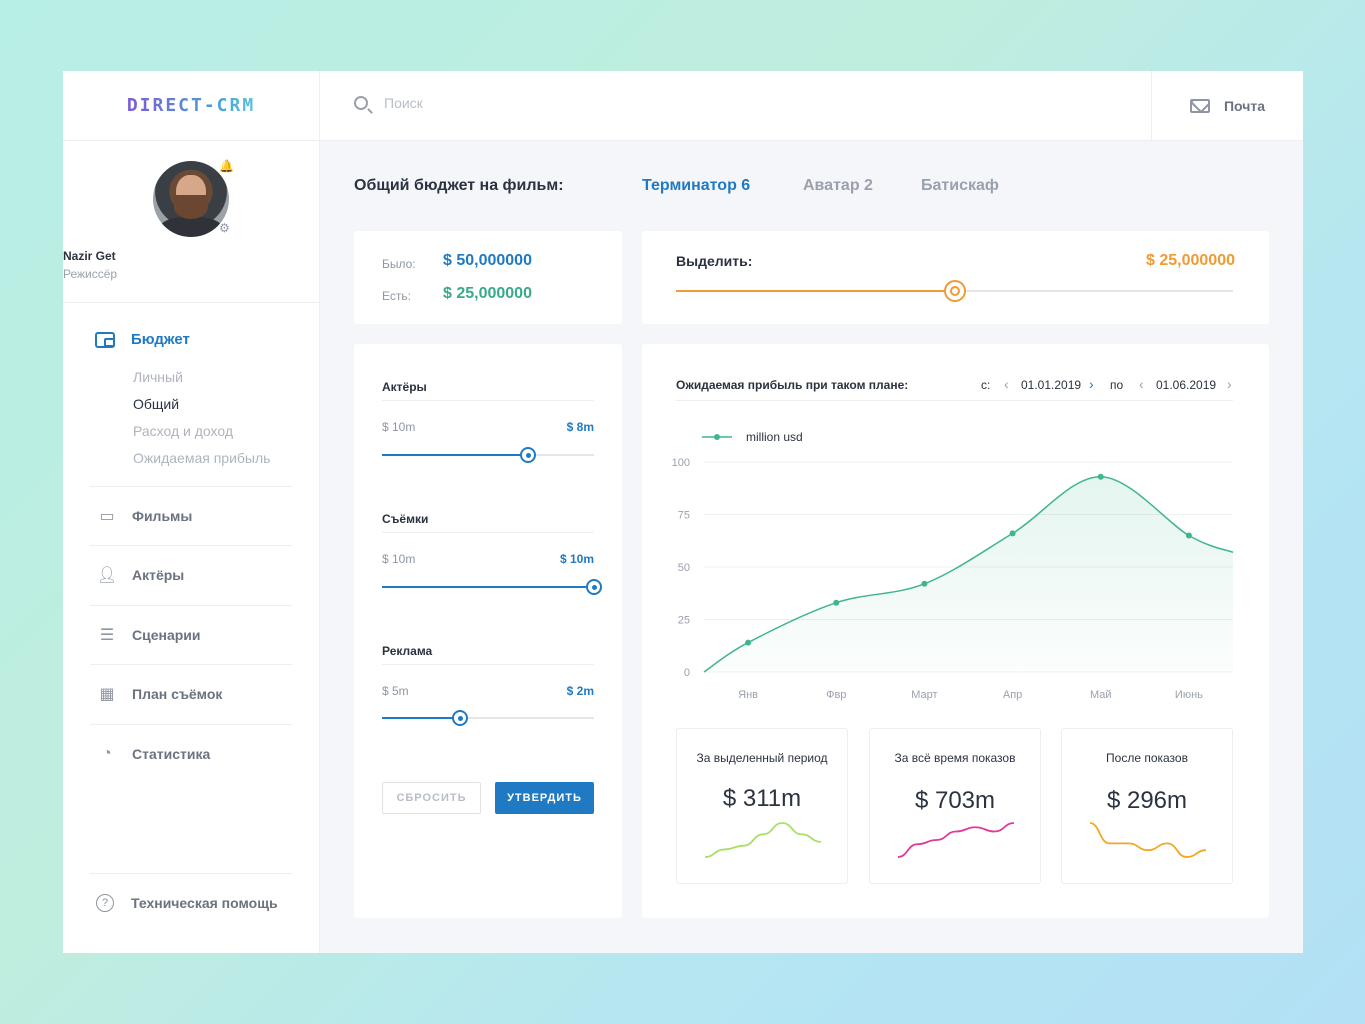  Describe the element at coordinates (105, 339) in the screenshot. I see `wallet-icon` at that location.